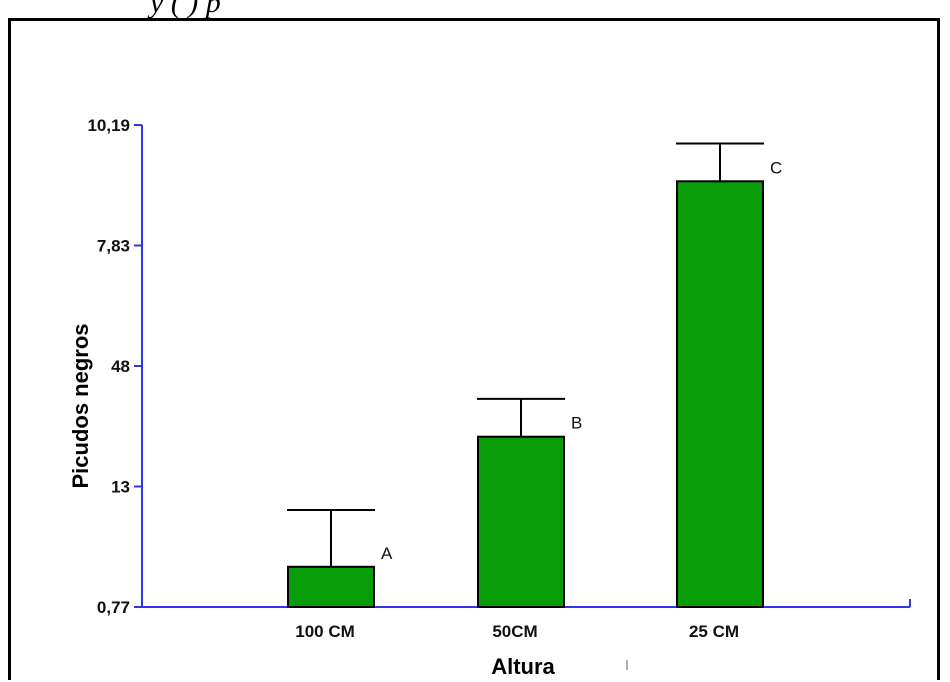  What do you see at coordinates (120, 487) in the screenshot?
I see `y-tick-label: 13` at bounding box center [120, 487].